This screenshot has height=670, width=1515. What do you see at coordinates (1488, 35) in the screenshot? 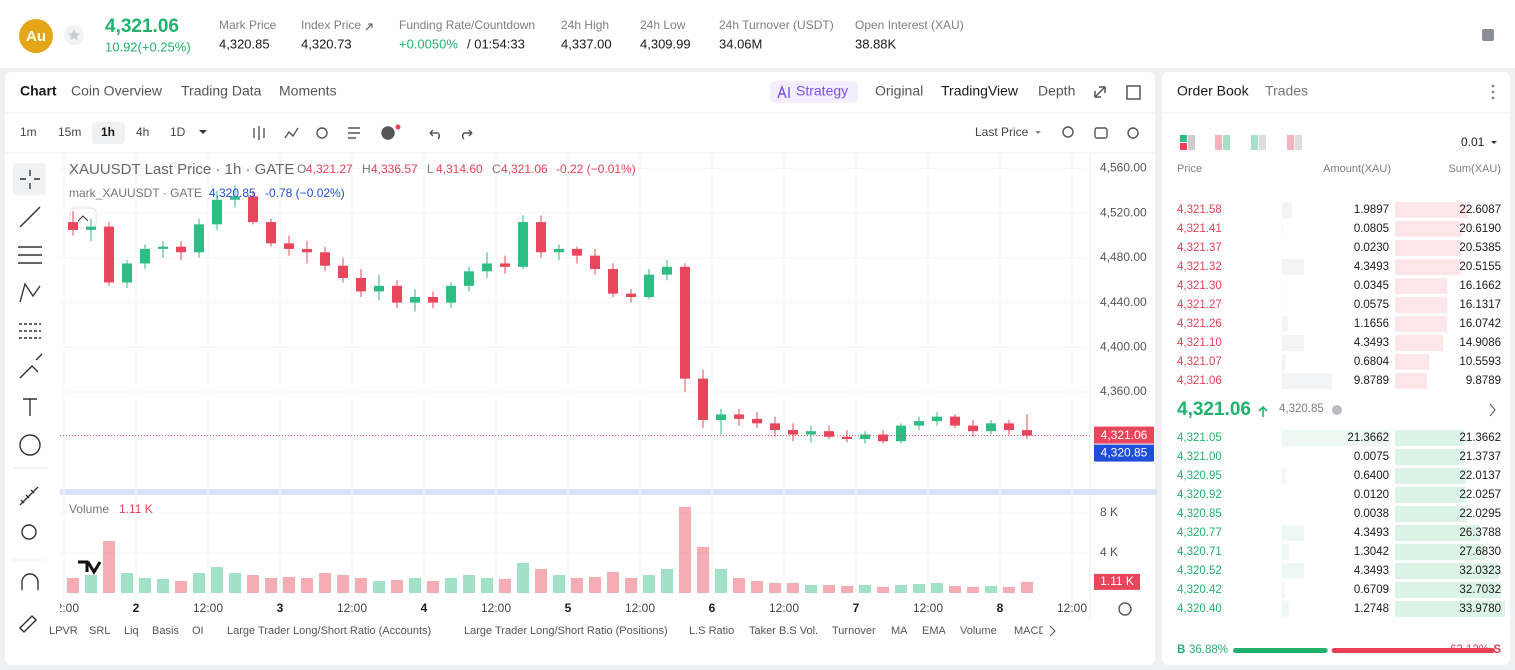
I see `note-icon` at bounding box center [1488, 35].